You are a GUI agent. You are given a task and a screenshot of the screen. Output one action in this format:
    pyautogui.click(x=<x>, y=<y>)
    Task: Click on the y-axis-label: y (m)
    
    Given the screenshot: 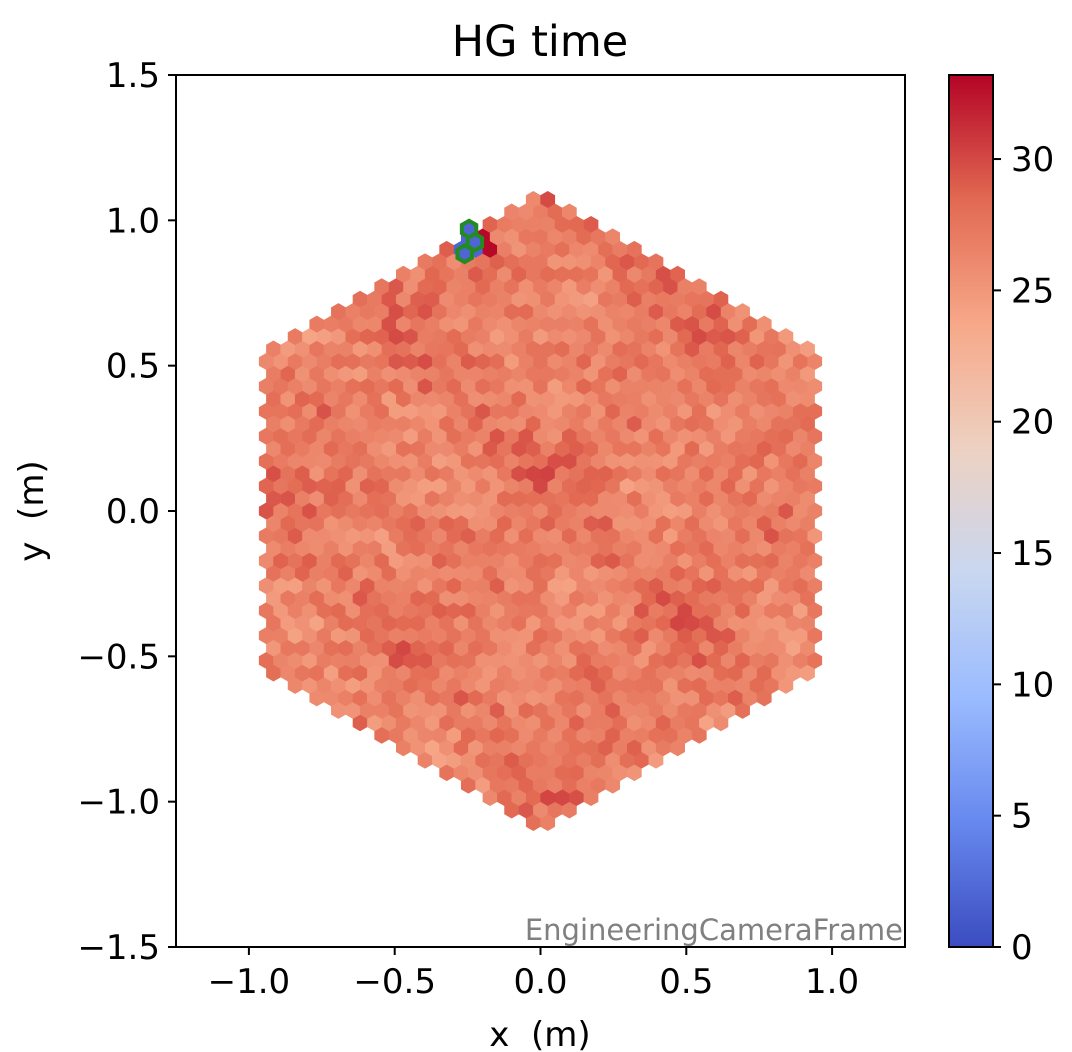 What is the action you would take?
    pyautogui.click(x=32, y=510)
    